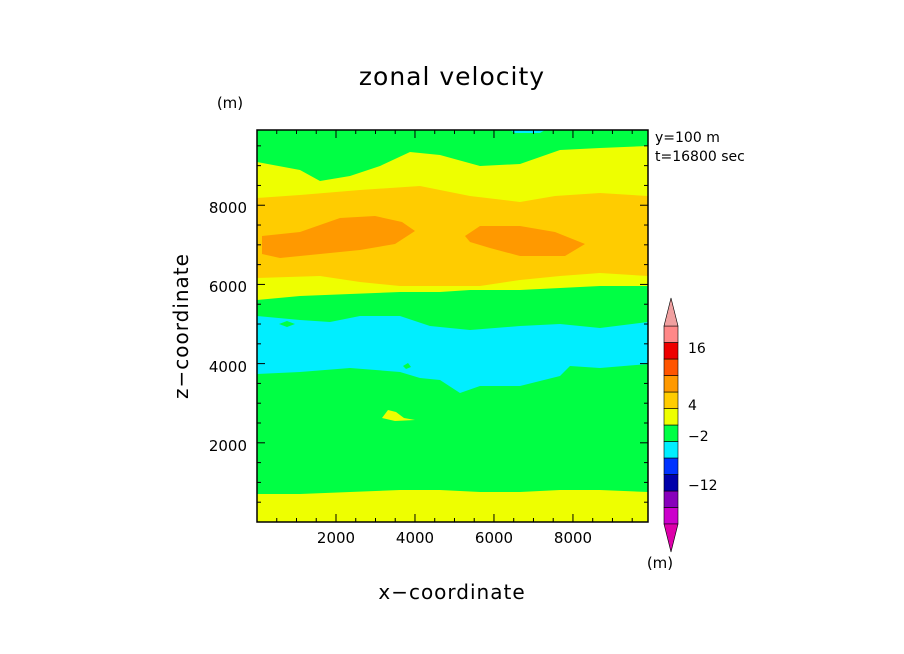  I want to click on x-tick-label-4000: 4000, so click(415, 538).